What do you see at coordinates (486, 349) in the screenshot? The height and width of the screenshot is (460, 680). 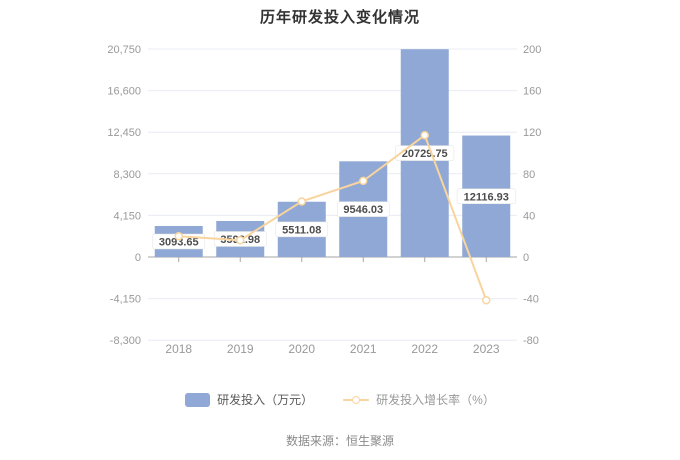 I see `x-axis-category-label: 2023` at bounding box center [486, 349].